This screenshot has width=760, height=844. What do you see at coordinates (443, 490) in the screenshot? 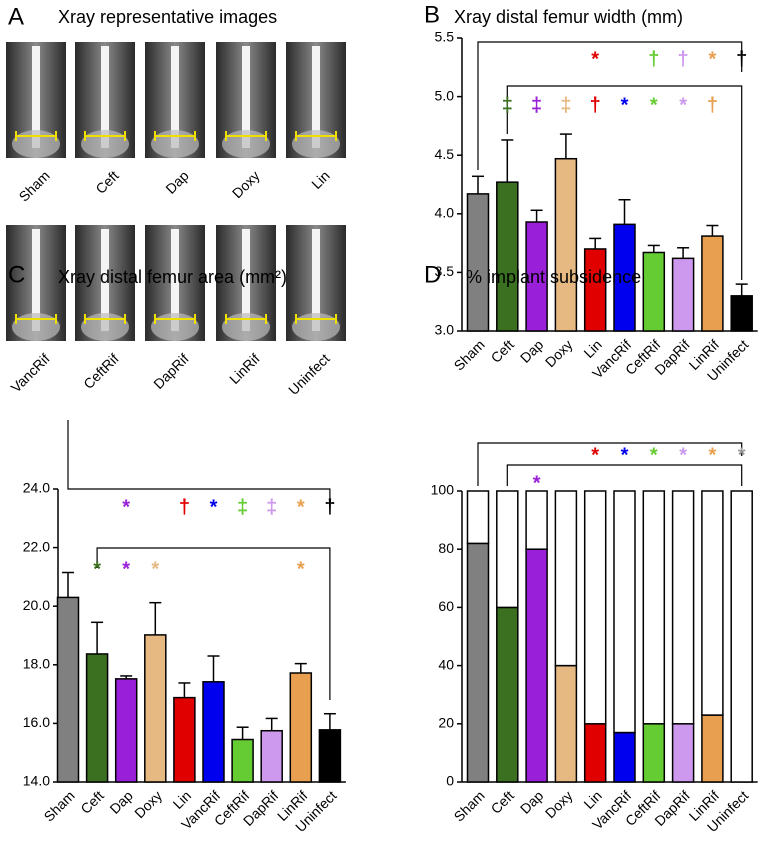
I see `y-tick-label: 100` at bounding box center [443, 490].